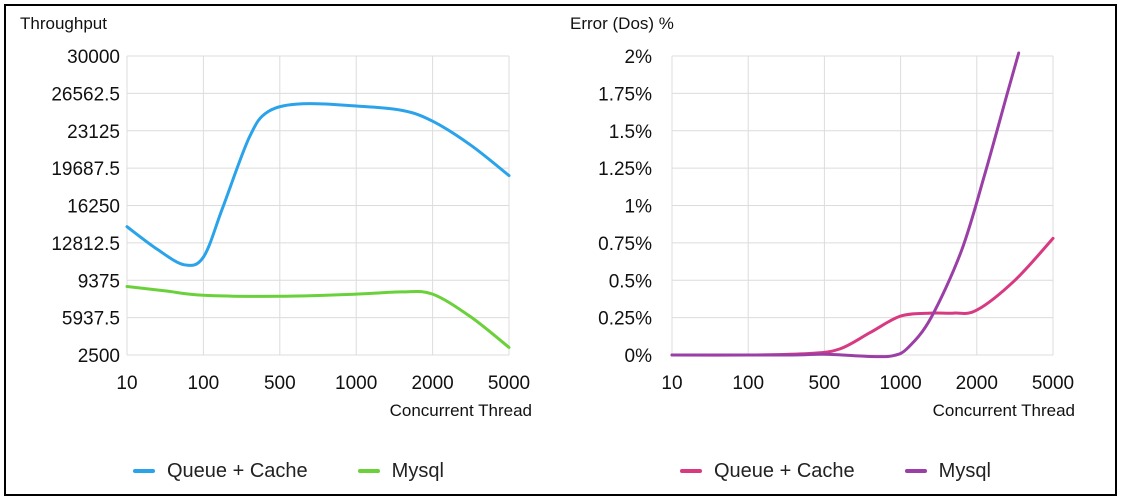  I want to click on y-tick-label: 0%, so click(639, 356).